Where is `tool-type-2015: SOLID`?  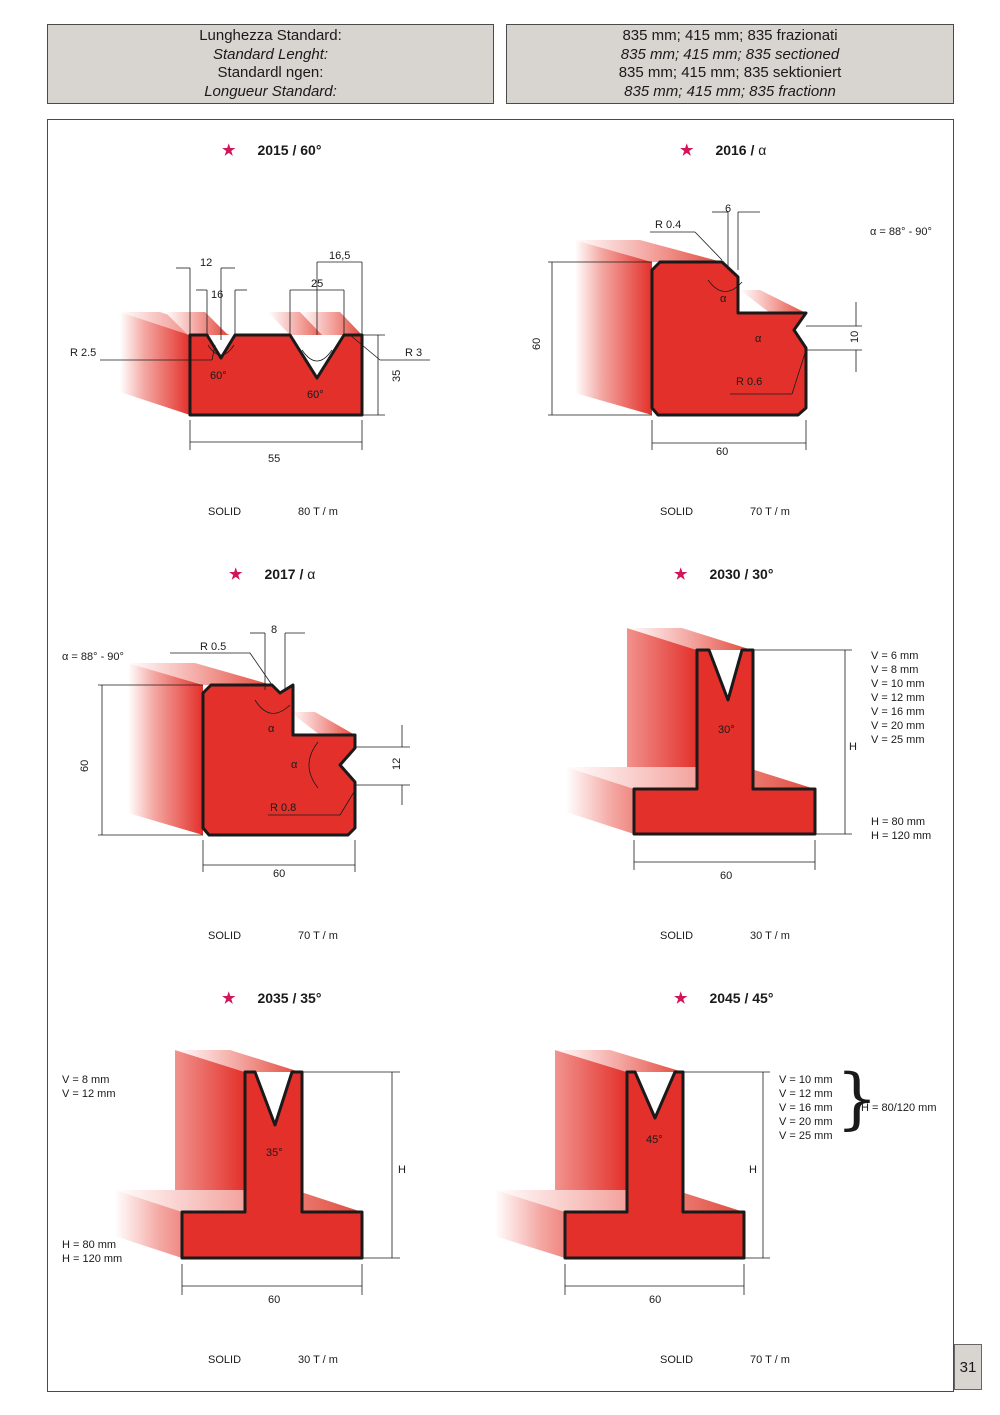 tool-type-2015: SOLID is located at coordinates (225, 512).